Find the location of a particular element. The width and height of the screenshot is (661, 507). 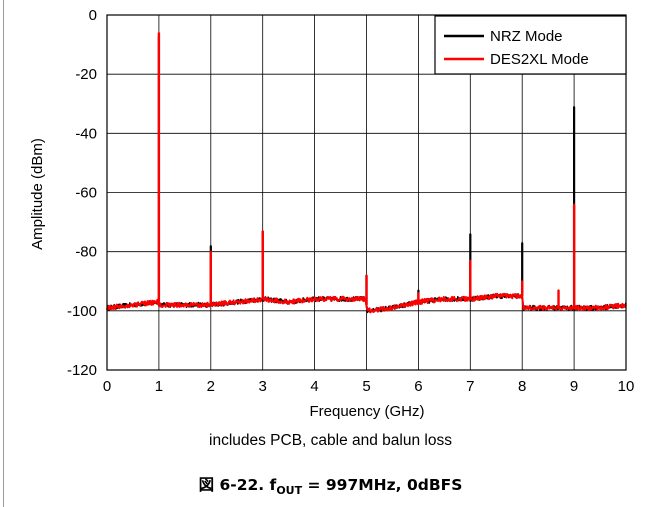

y-tick-label: -60 is located at coordinates (86, 193).